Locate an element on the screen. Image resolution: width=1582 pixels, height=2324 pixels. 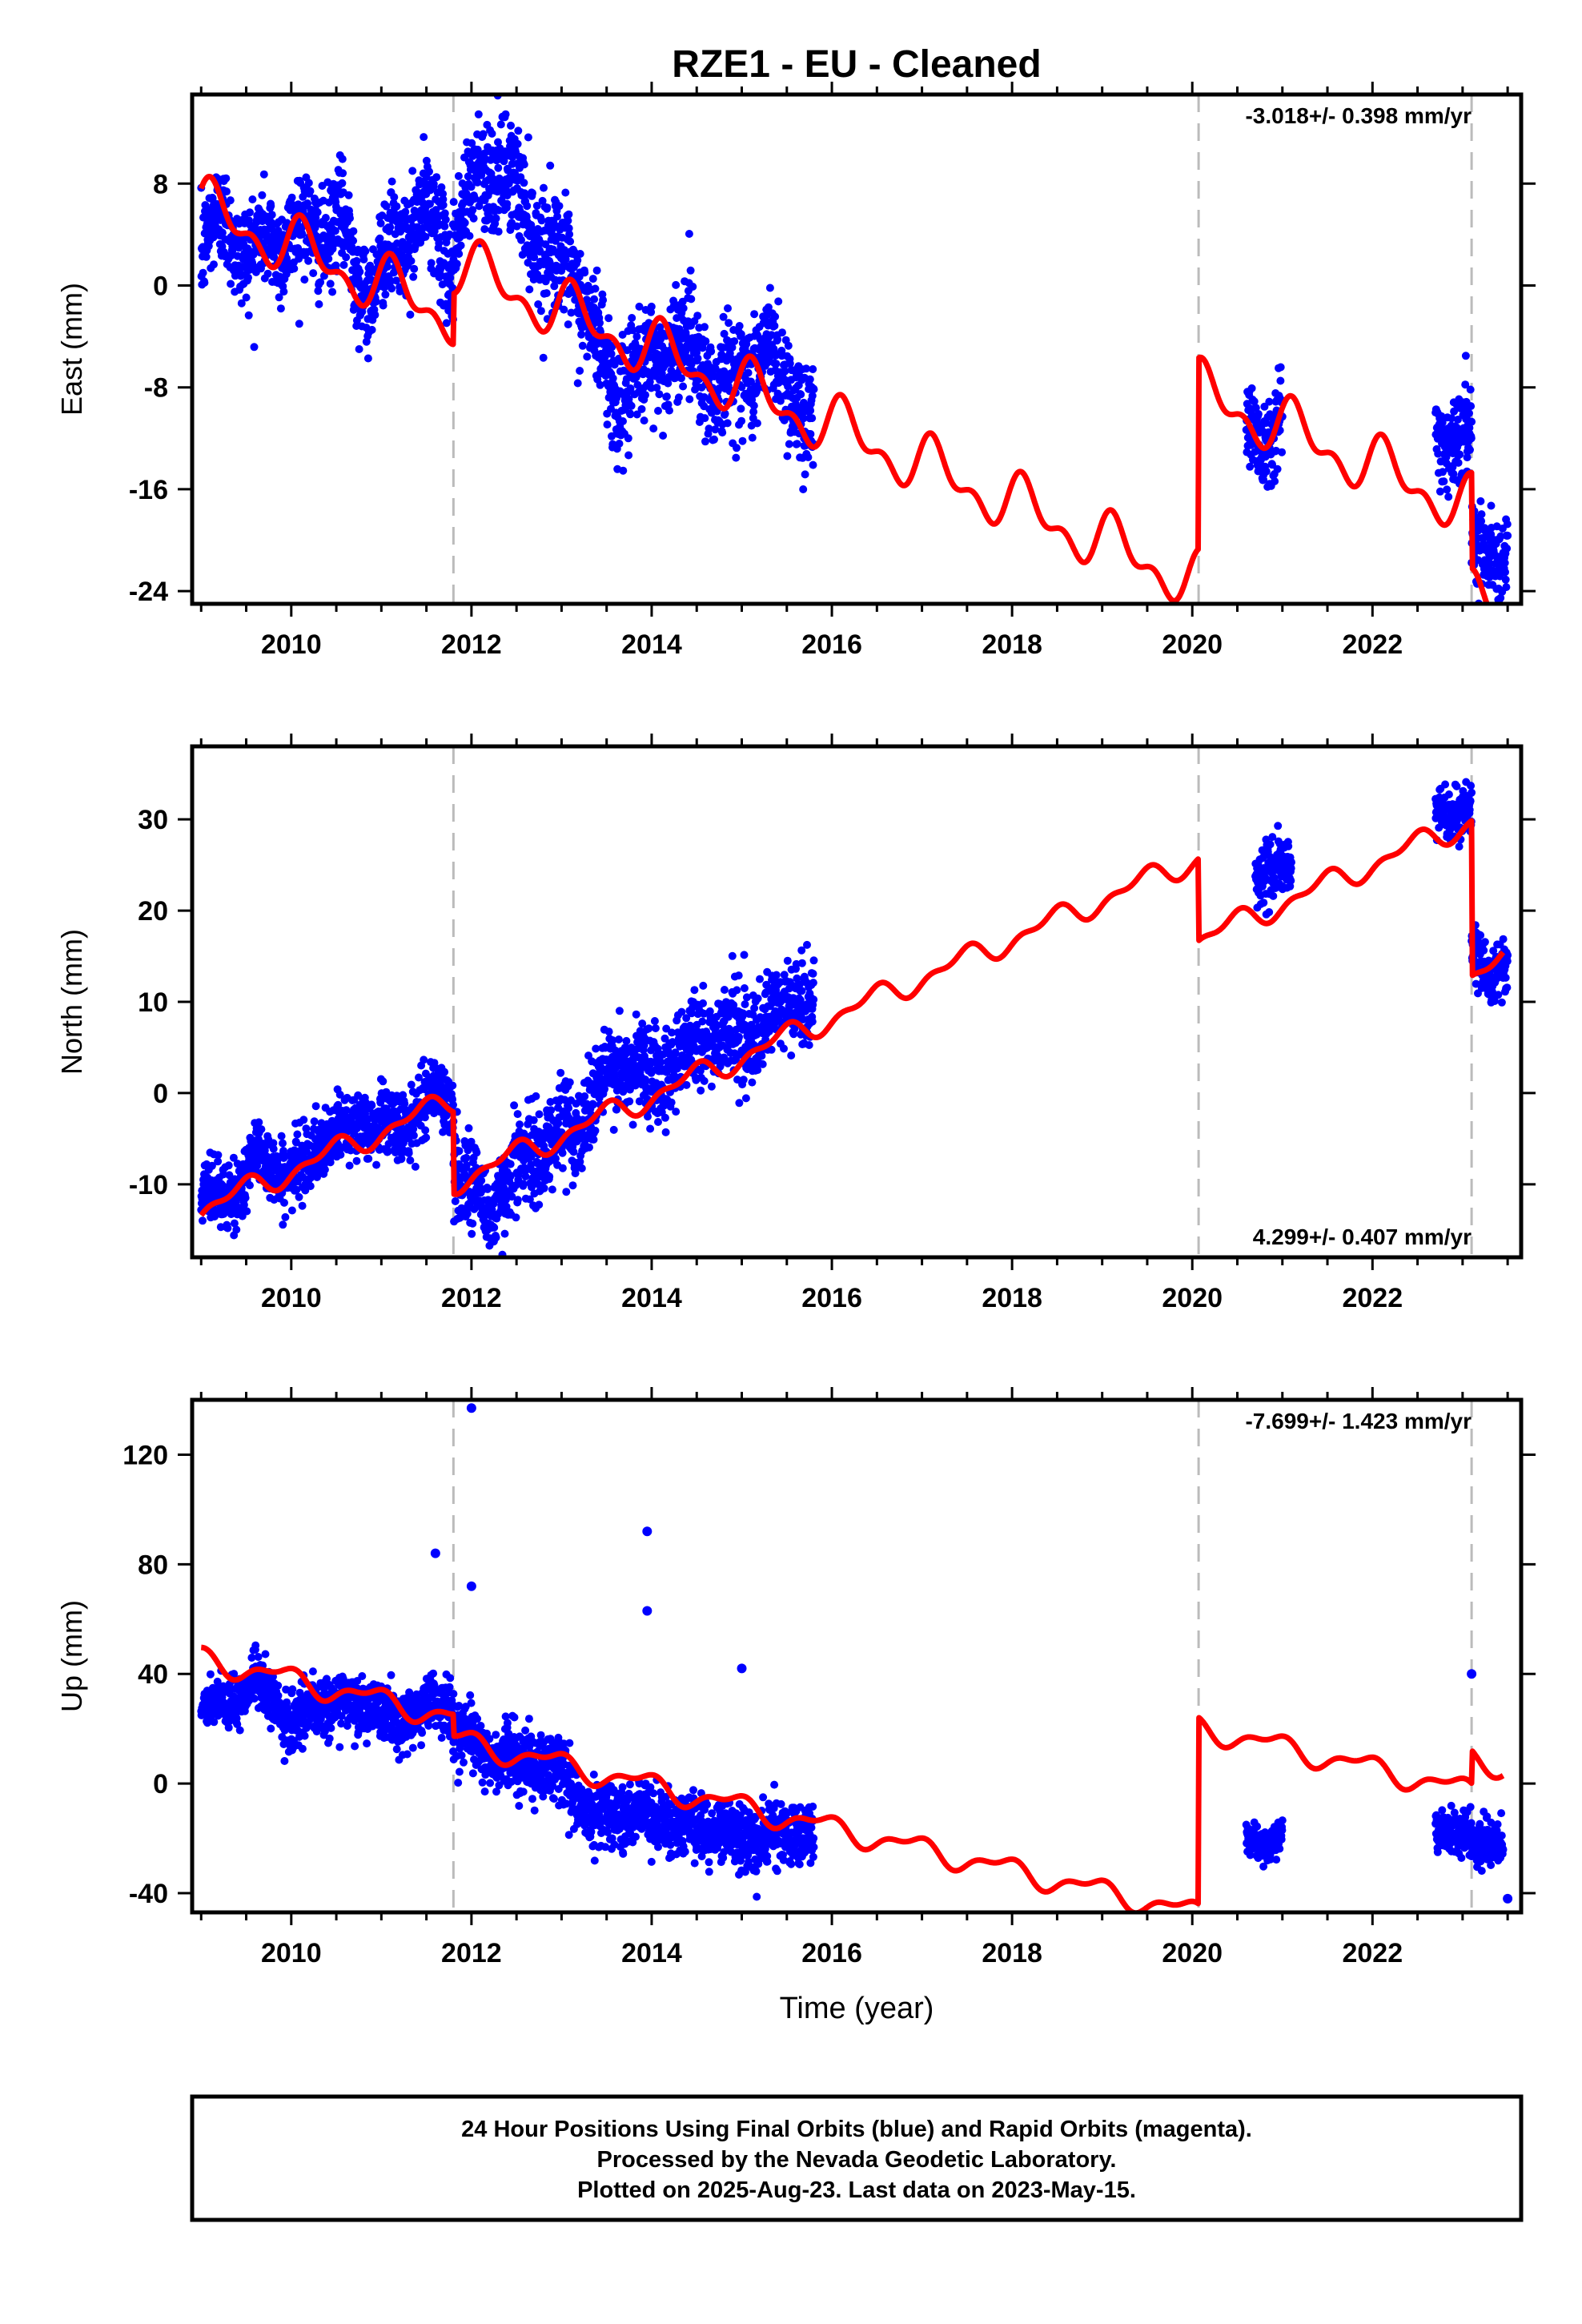
data-point-east-1958 is located at coordinates (737, 457).